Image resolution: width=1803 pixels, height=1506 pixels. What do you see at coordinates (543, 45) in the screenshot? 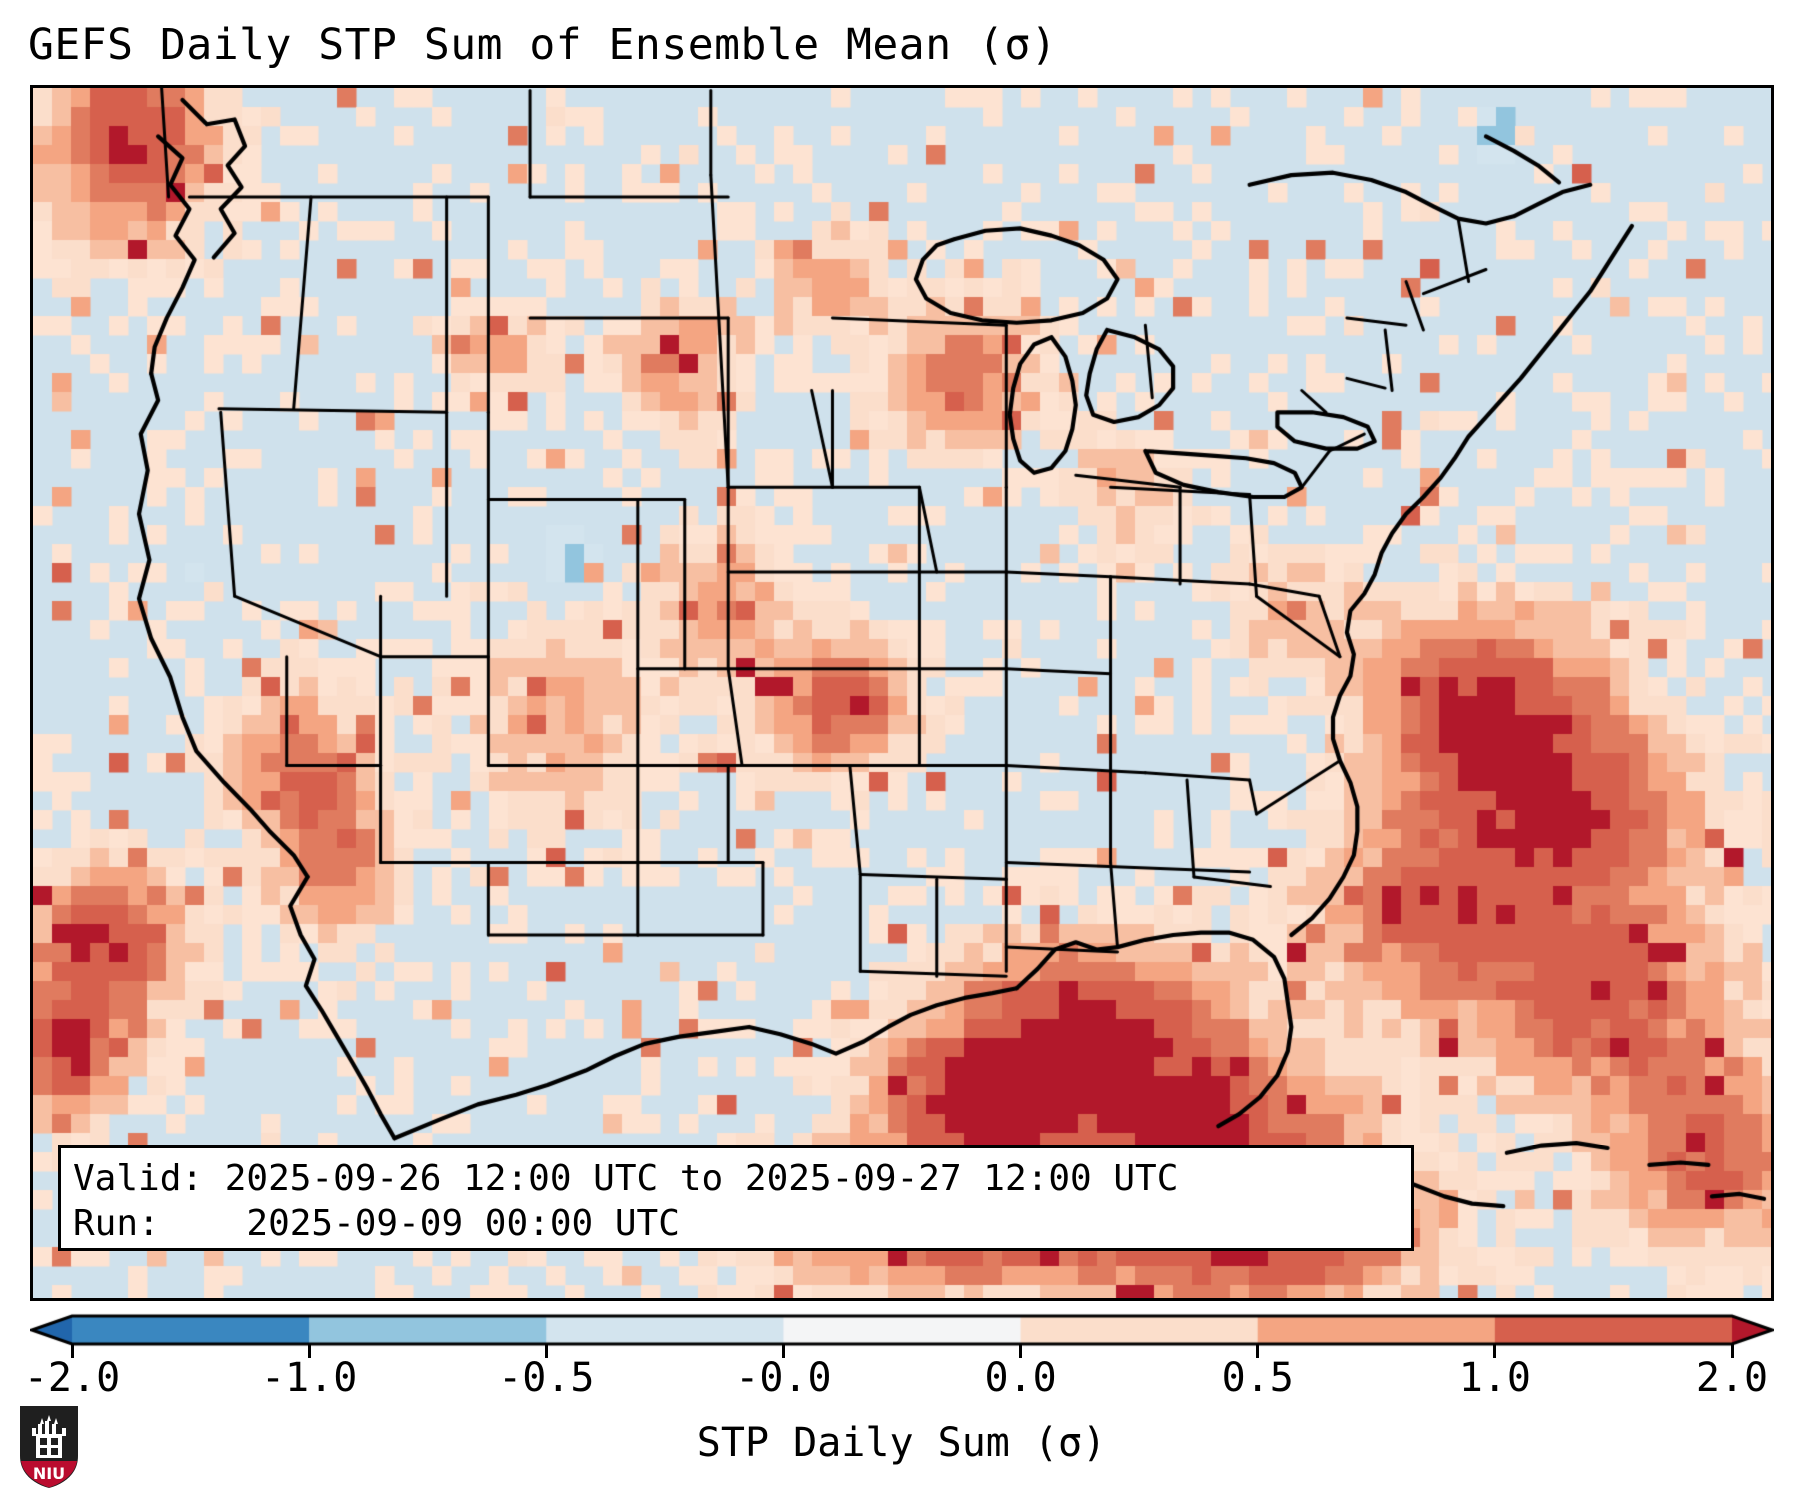
I see `page-title: GEFS Daily STP Sum of Ensemble Mean (σ)` at bounding box center [543, 45].